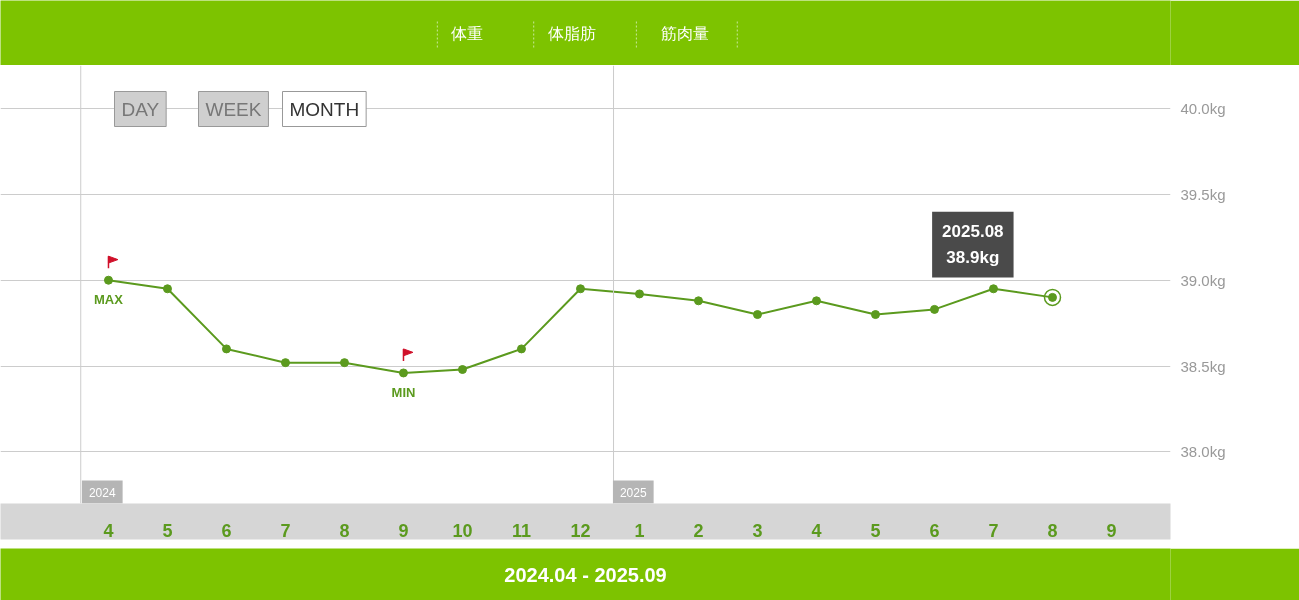 This screenshot has height=600, width=1299. Describe the element at coordinates (233, 109) in the screenshot. I see `annotation: WEEK` at that location.